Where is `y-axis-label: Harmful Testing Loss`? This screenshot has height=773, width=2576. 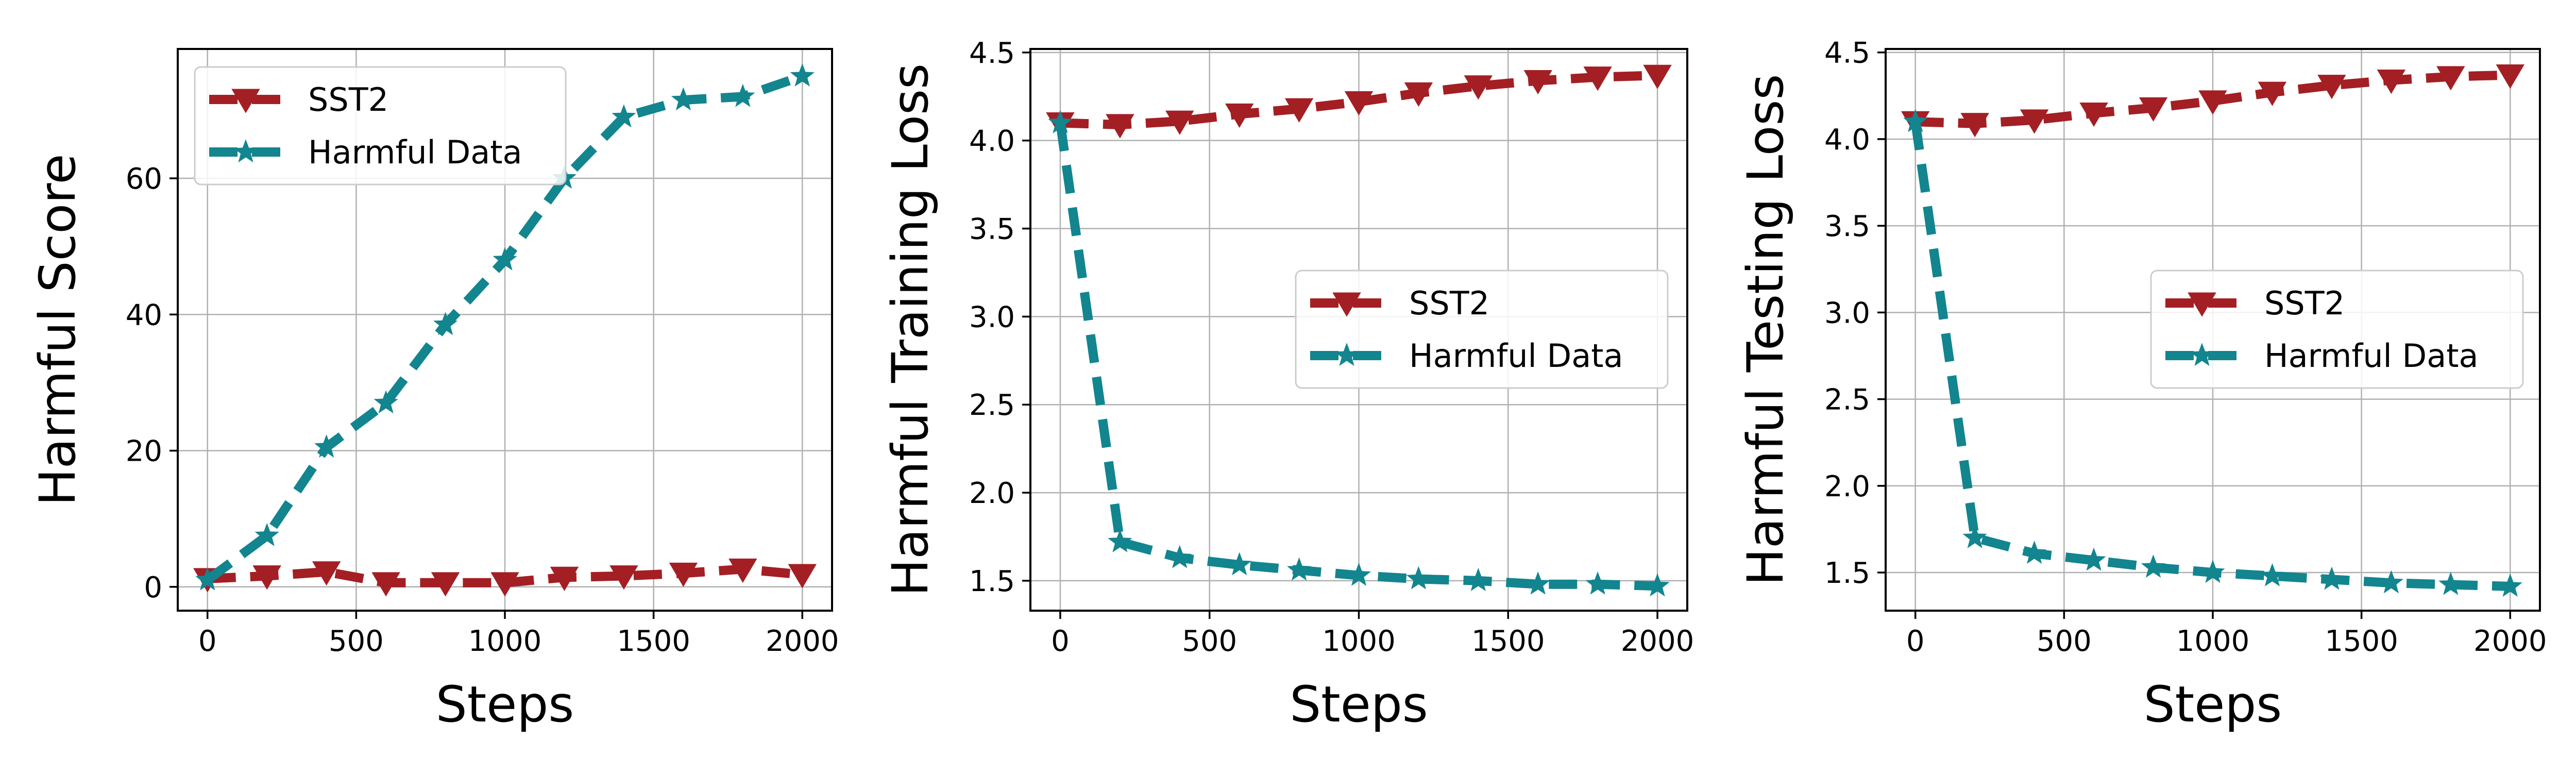 y-axis-label: Harmful Testing Loss is located at coordinates (1765, 330).